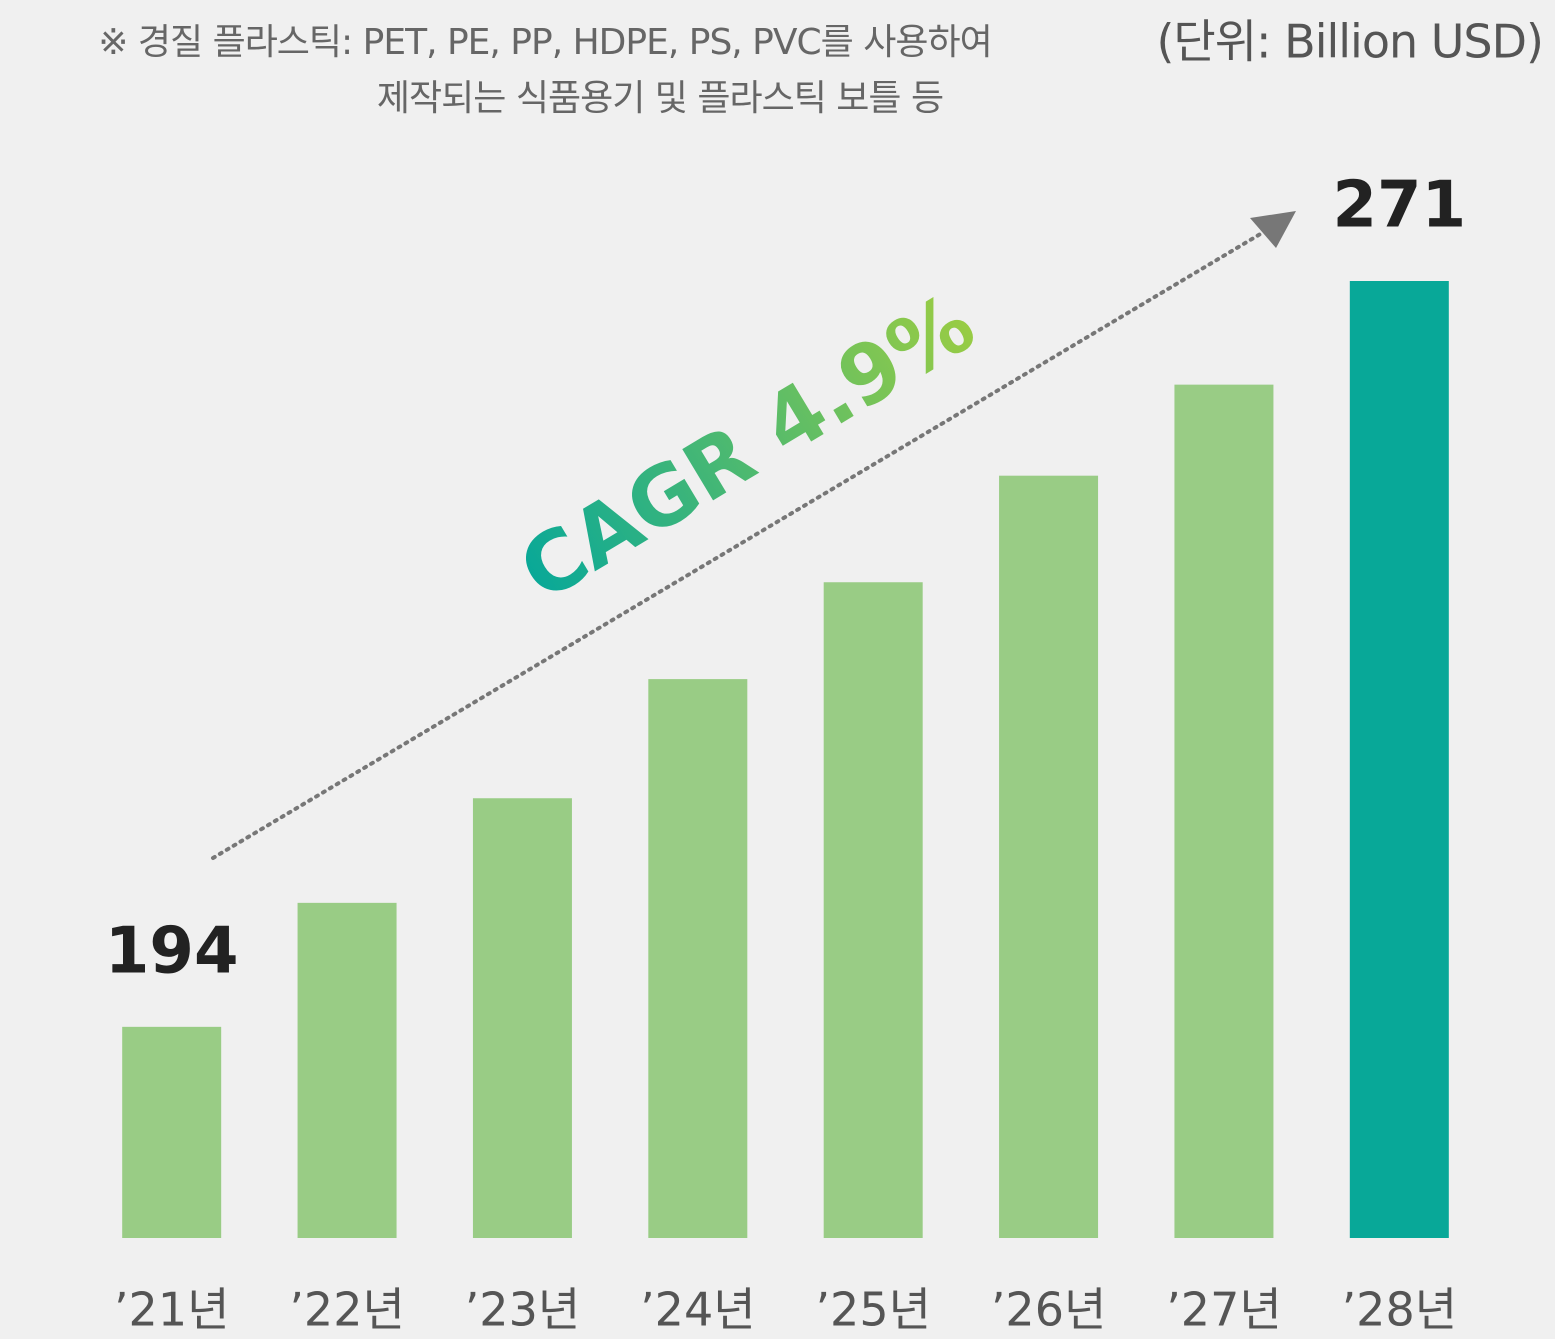 The width and height of the screenshot is (1555, 1339). What do you see at coordinates (872, 1310) in the screenshot?
I see `x-tick-label: ’25년` at bounding box center [872, 1310].